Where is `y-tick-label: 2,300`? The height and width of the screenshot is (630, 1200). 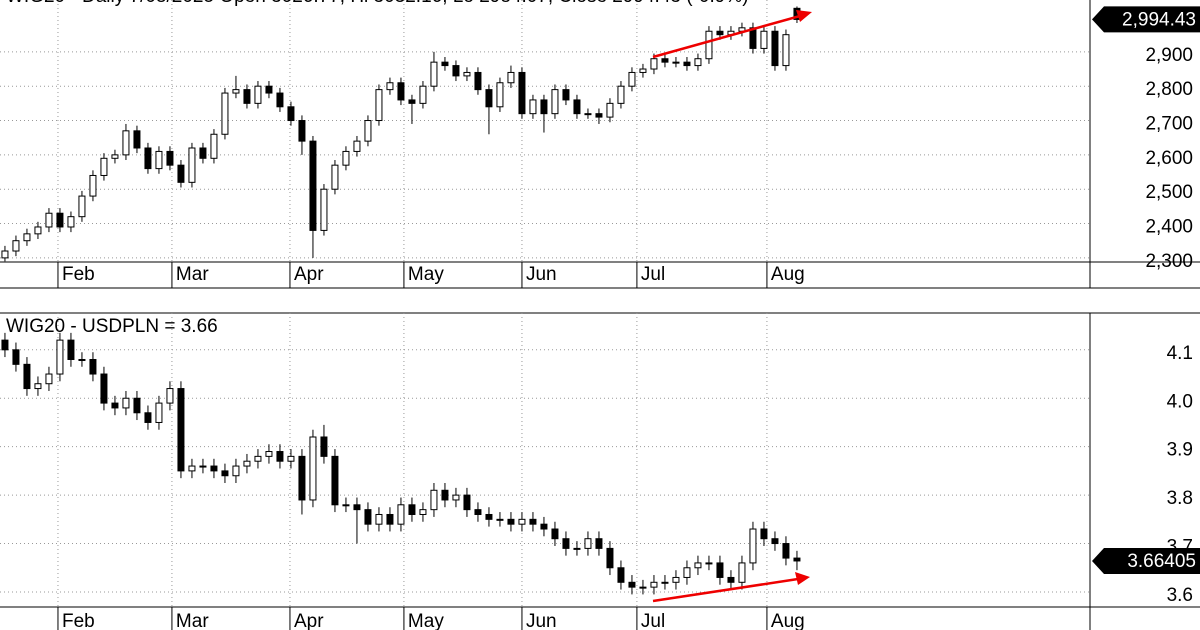
y-tick-label: 2,300 is located at coordinates (1169, 261).